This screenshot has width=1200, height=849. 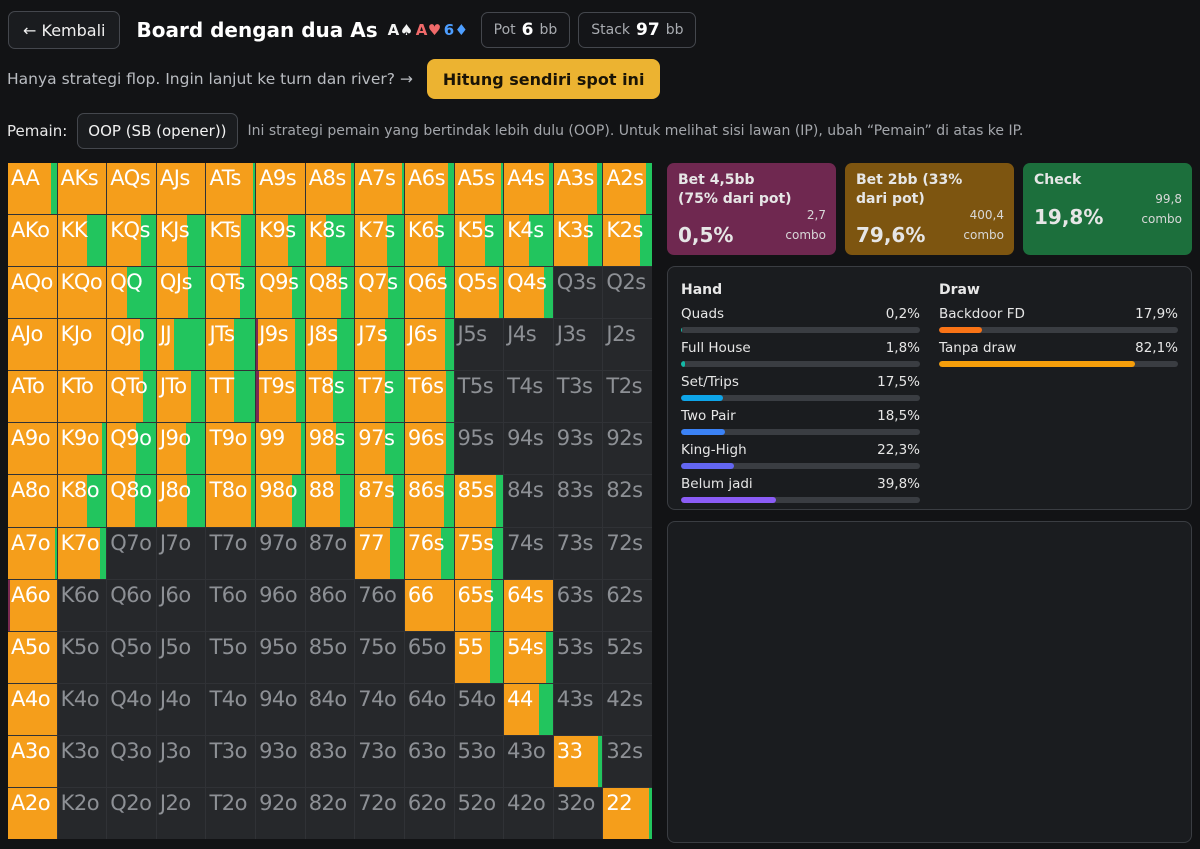 I want to click on hand-cell-K5s: K5s, so click(x=479, y=241).